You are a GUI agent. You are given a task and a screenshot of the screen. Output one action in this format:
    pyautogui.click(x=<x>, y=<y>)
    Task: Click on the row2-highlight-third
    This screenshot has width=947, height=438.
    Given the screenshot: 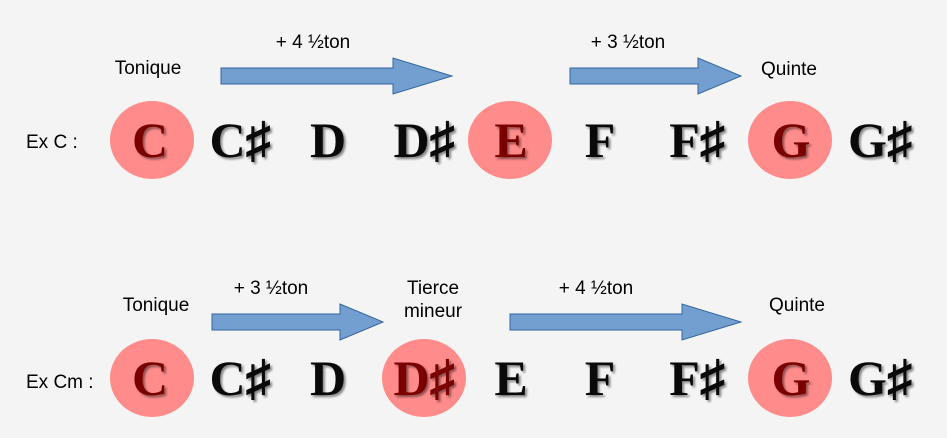 What is the action you would take?
    pyautogui.click(x=424, y=378)
    